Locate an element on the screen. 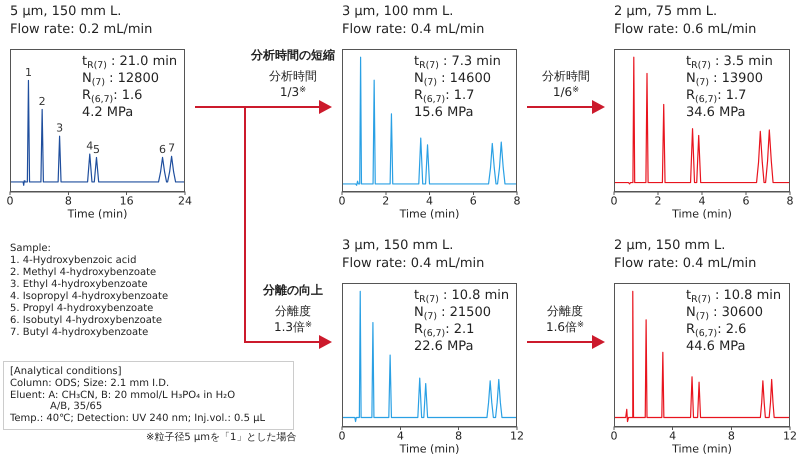 This screenshot has width=800, height=464. text: 2. Methyl 4-hydroxybenzoate is located at coordinates (84, 273).